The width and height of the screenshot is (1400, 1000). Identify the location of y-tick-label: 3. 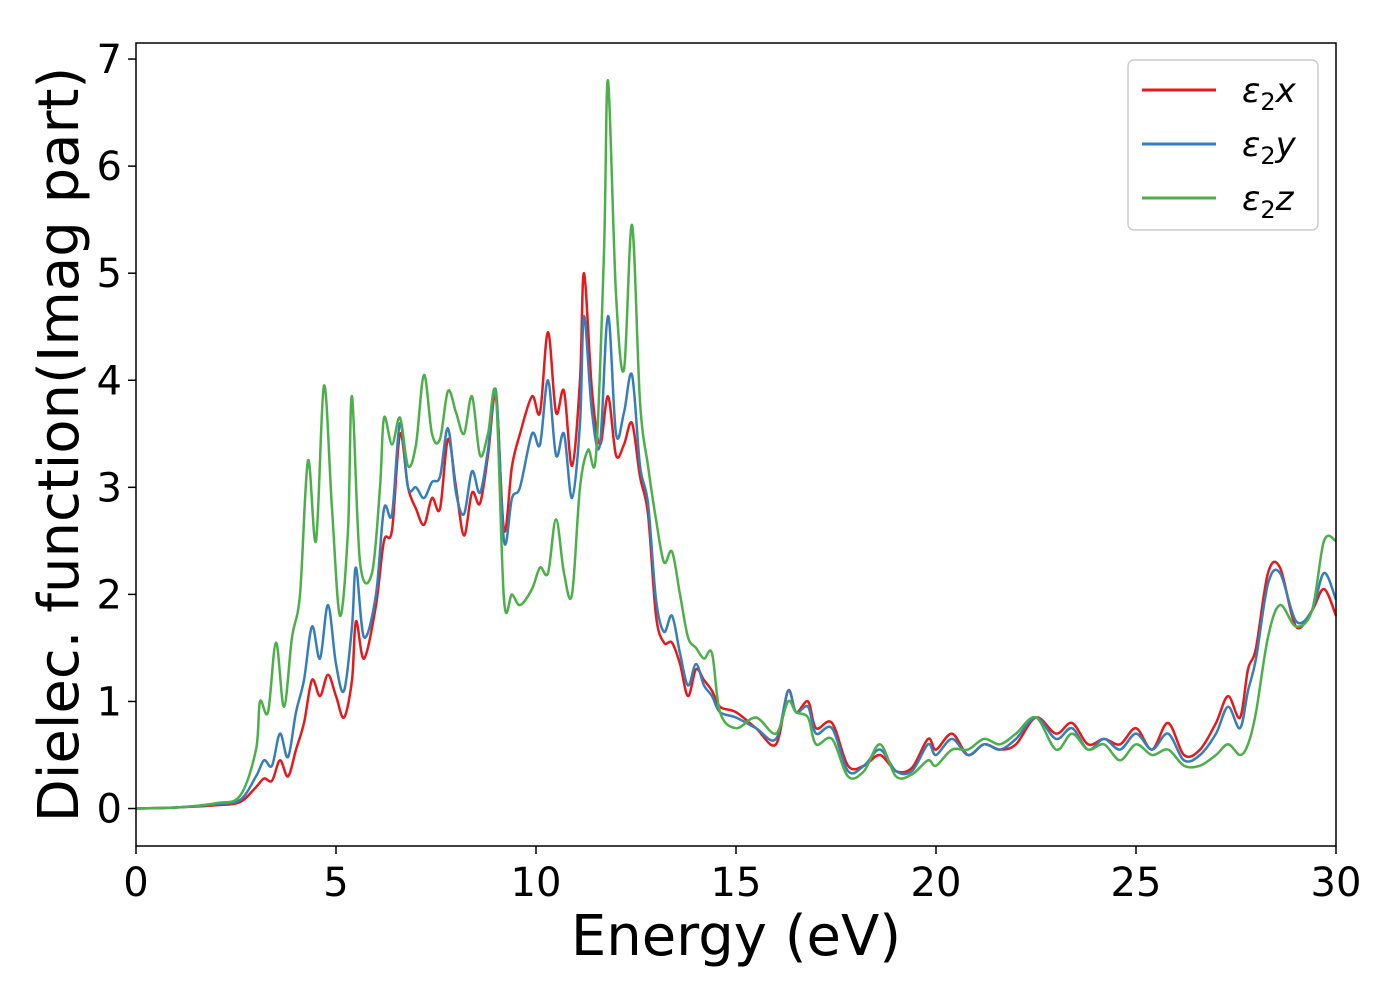
(109, 488).